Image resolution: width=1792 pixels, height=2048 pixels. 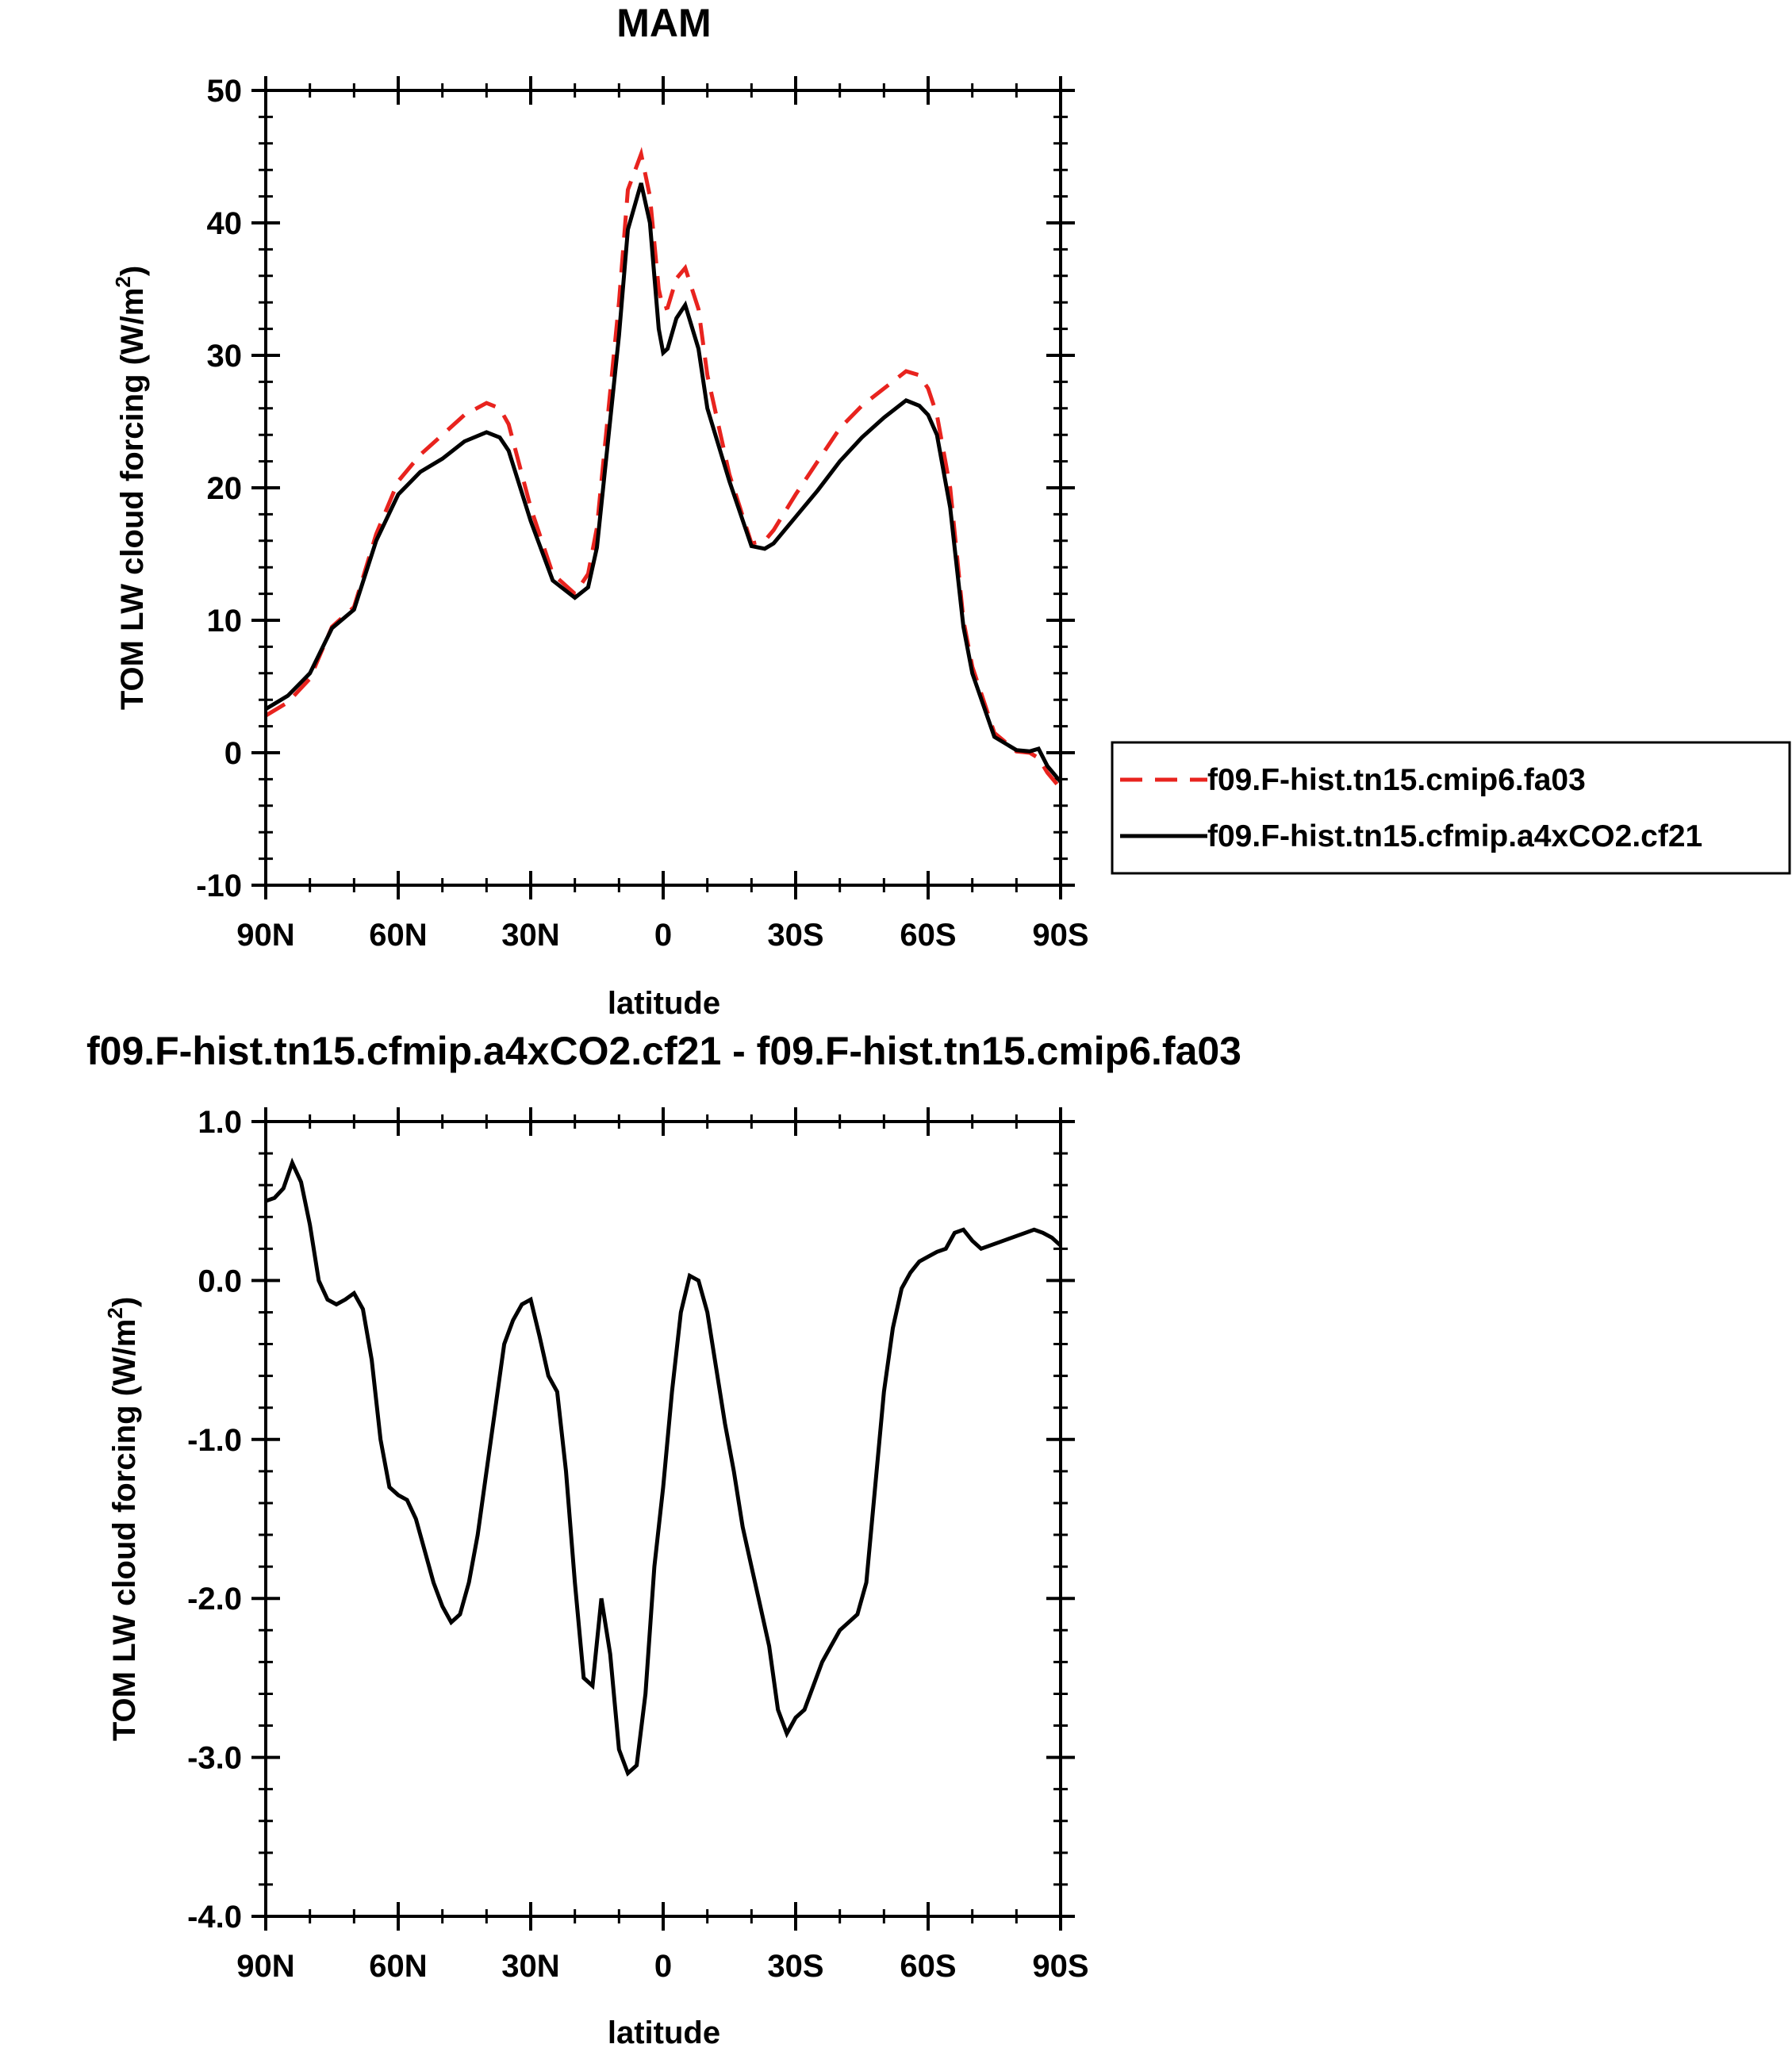 I want to click on top-chart-x-axis-label: latitude, so click(x=664, y=1004).